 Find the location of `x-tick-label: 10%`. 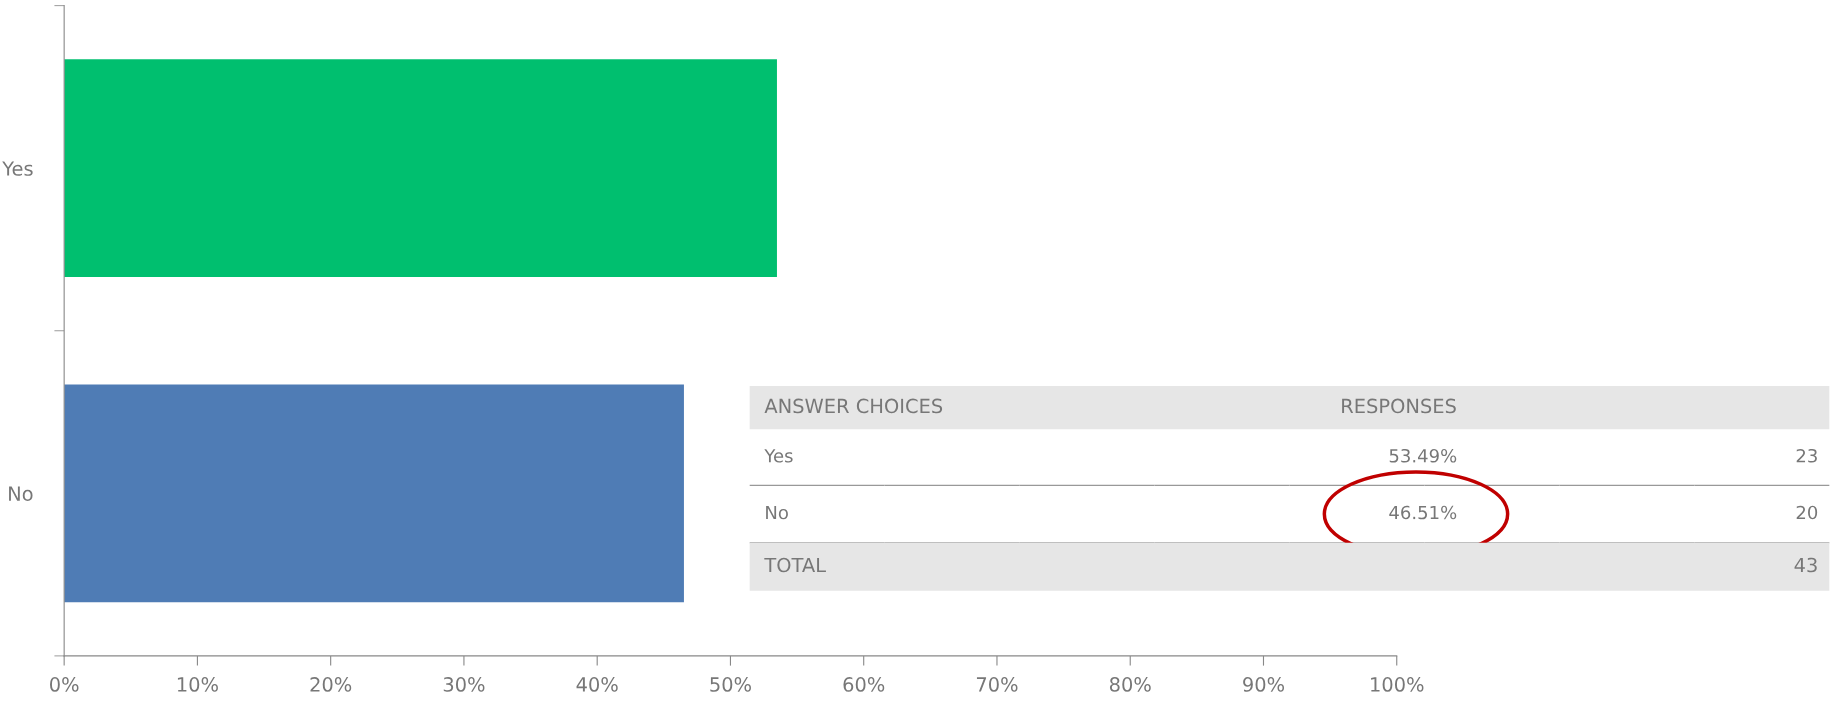

x-tick-label: 10% is located at coordinates (197, 684).